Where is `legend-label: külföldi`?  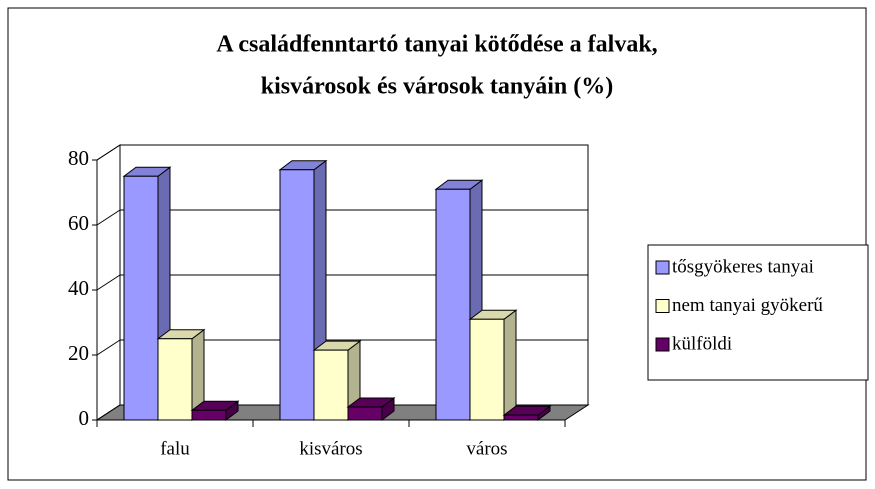 legend-label: külföldi is located at coordinates (702, 343).